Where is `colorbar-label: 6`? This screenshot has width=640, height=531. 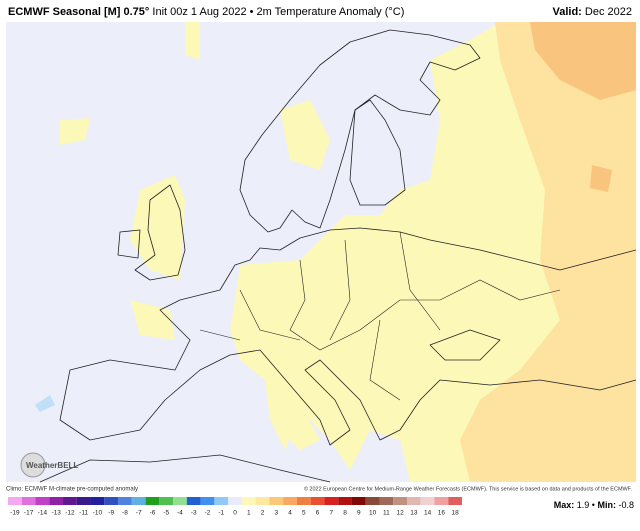 colorbar-label: 6 is located at coordinates (318, 513).